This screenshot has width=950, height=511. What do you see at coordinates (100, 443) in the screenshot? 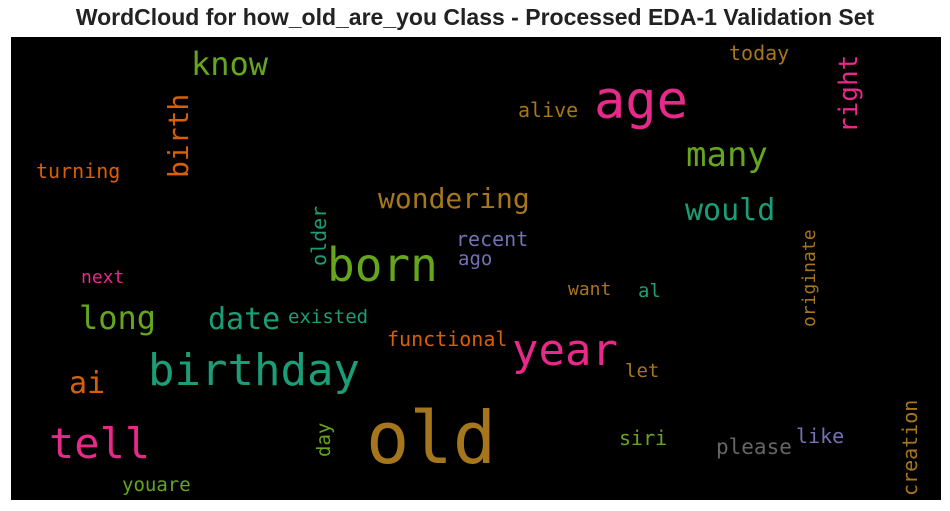
I see `word-tell: tell` at bounding box center [100, 443].